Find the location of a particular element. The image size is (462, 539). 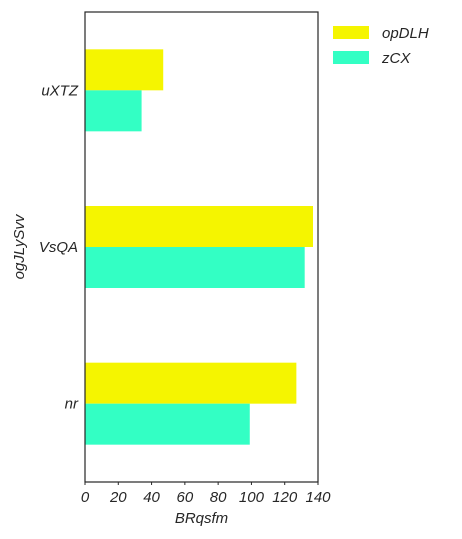

legend: opDLH zCX is located at coordinates (381, 46).